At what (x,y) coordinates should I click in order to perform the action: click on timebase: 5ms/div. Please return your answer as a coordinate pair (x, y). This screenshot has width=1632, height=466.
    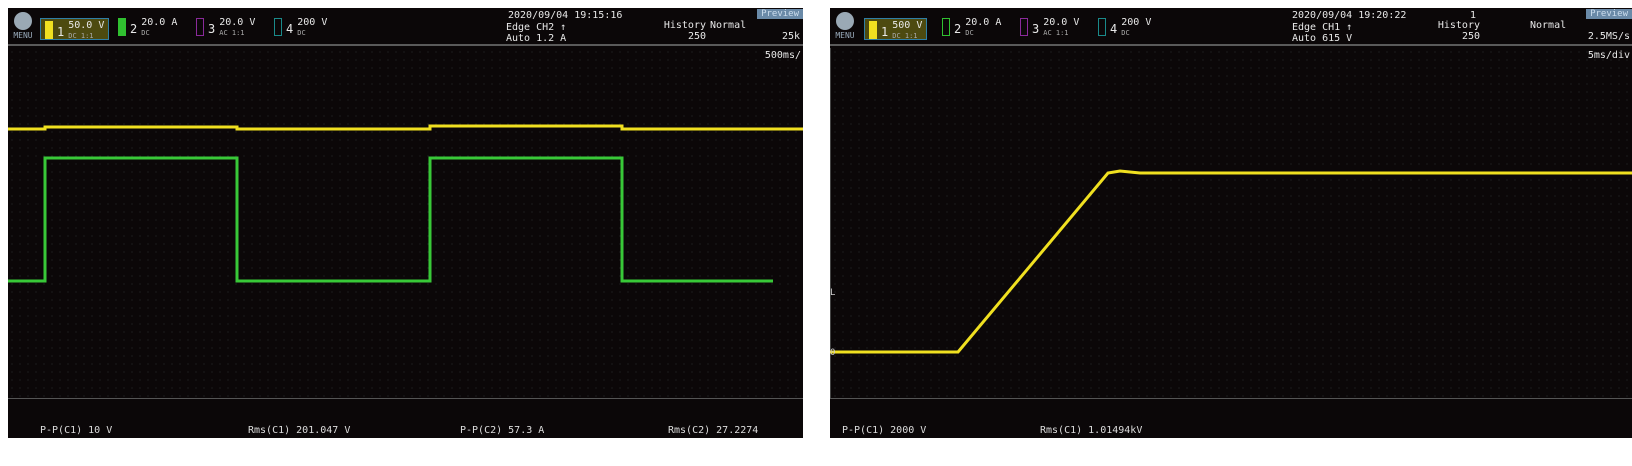
    Looking at the image, I should click on (1608, 55).